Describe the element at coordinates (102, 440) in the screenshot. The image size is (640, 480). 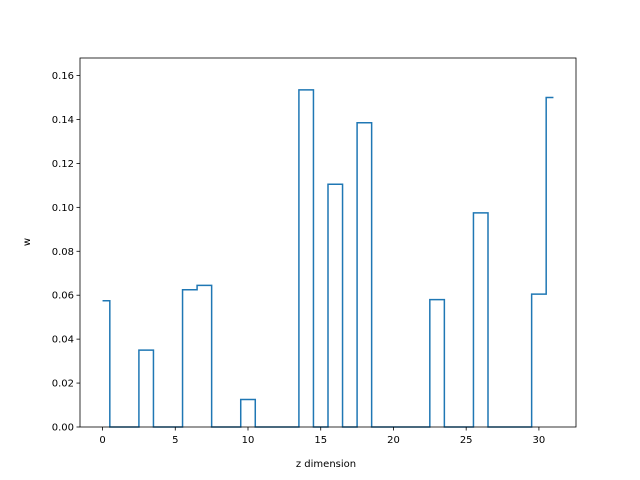
I see `x-tick-label: 0` at that location.